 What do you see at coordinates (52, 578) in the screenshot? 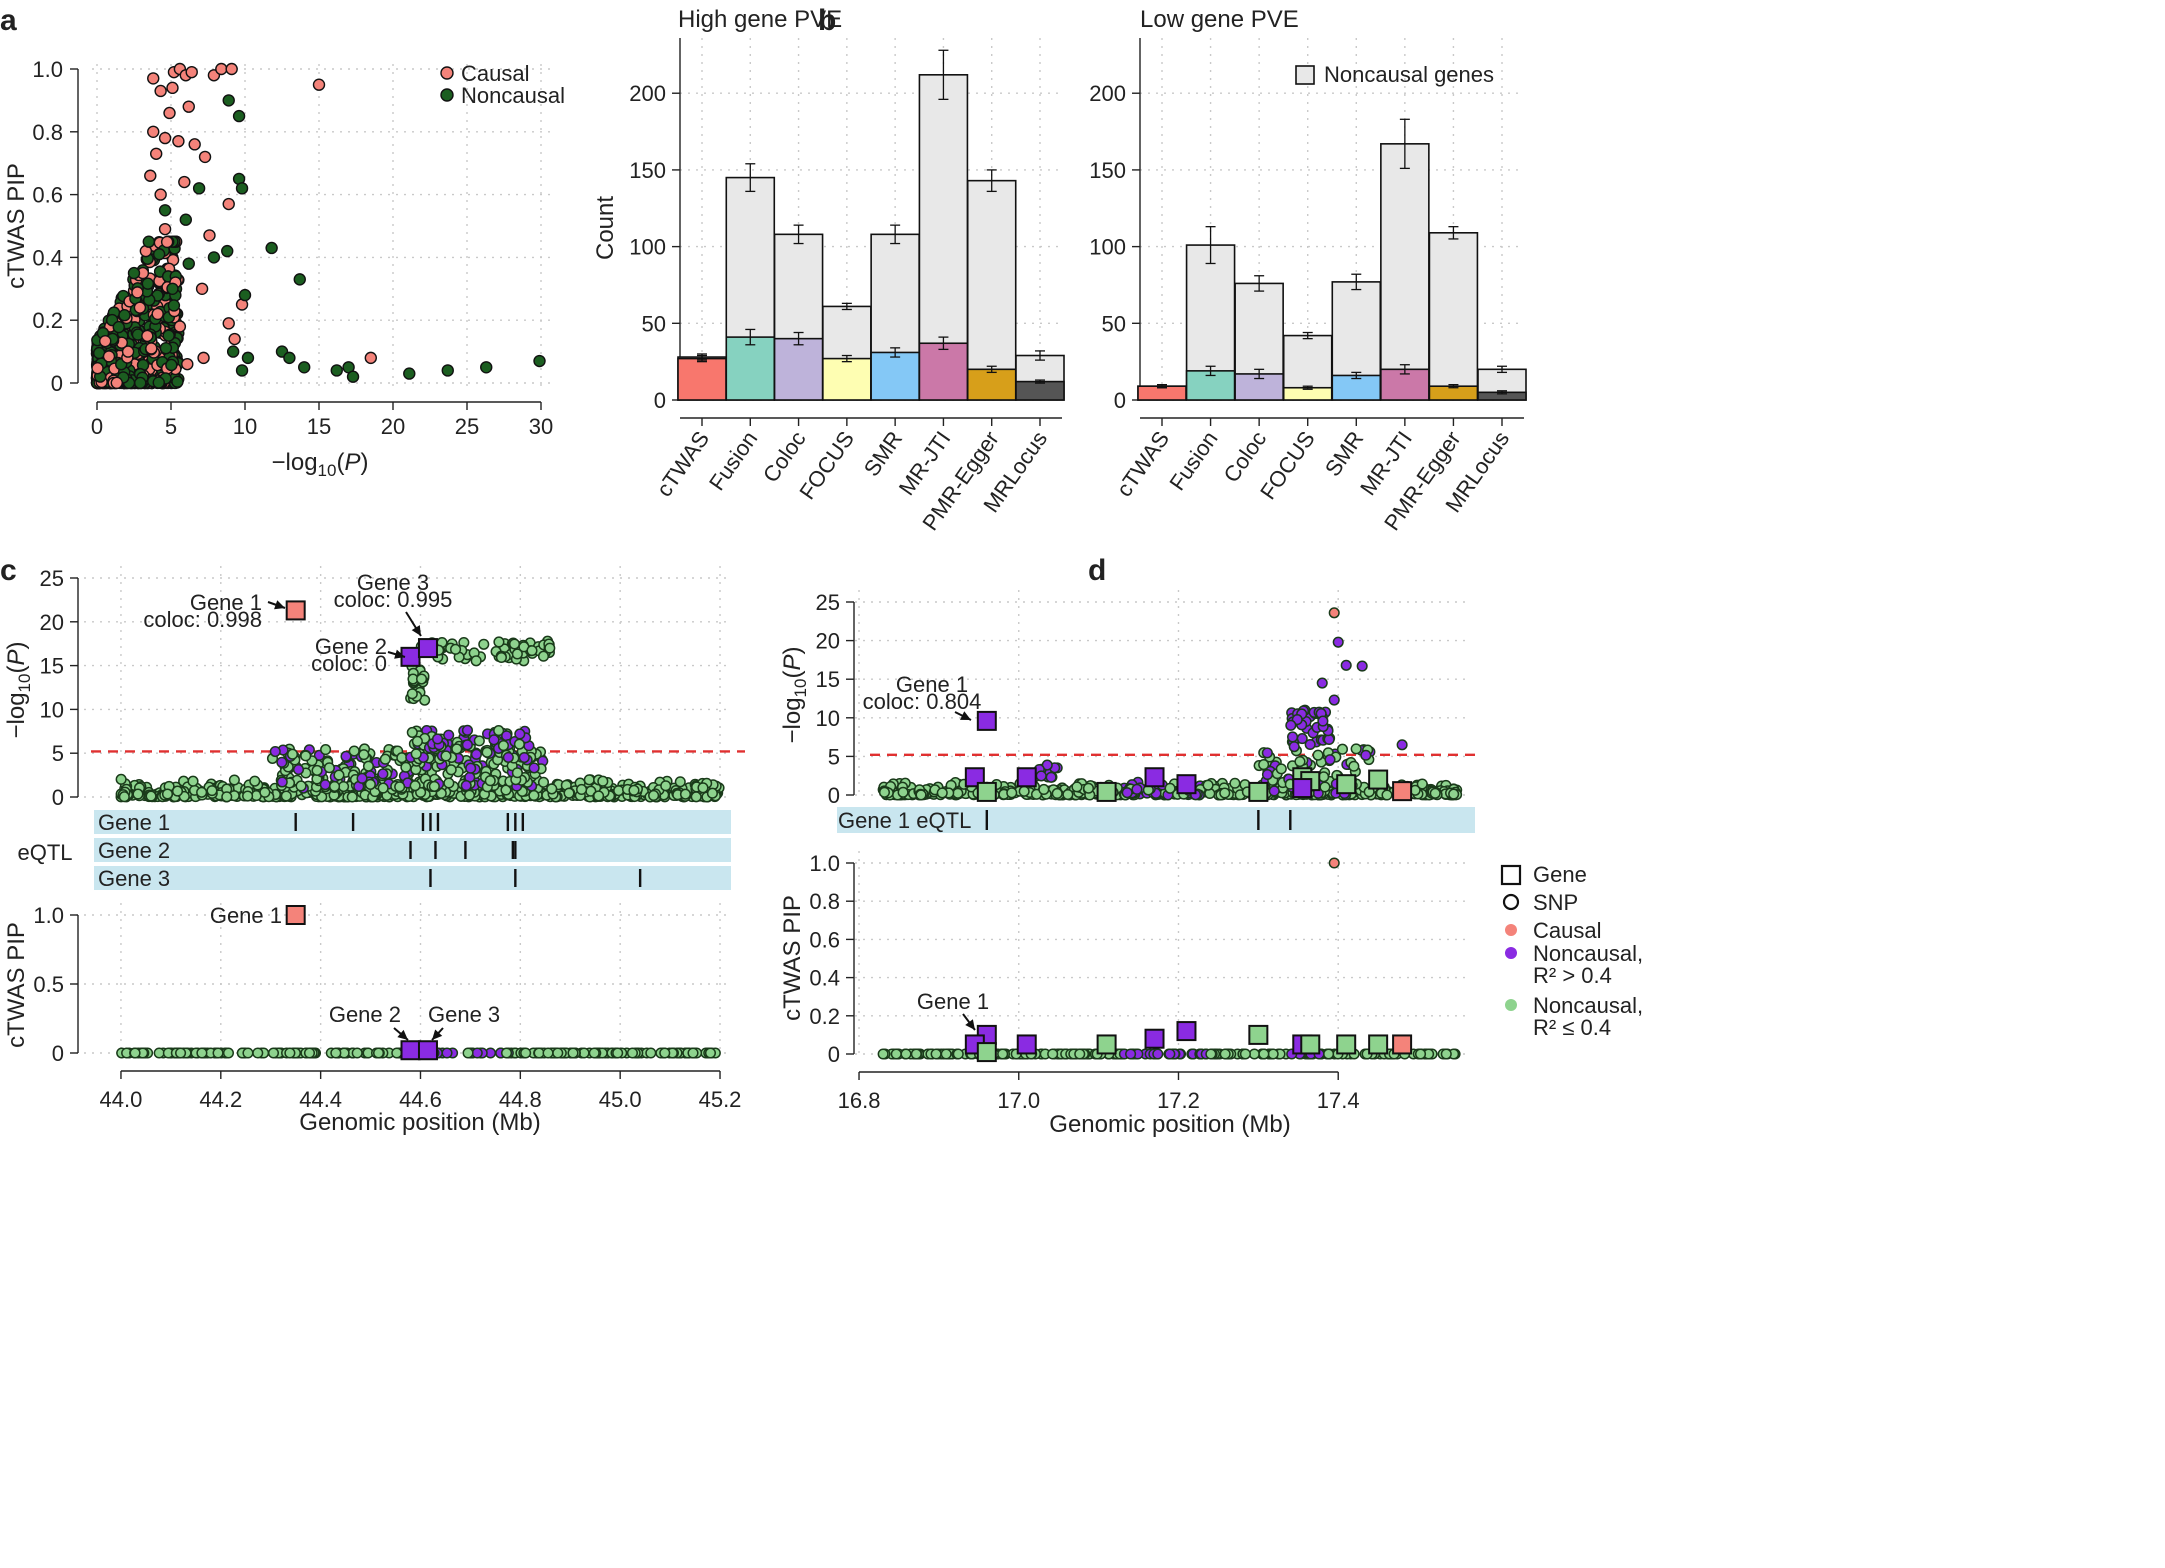
I see `y-tick-label: 25` at bounding box center [52, 578].